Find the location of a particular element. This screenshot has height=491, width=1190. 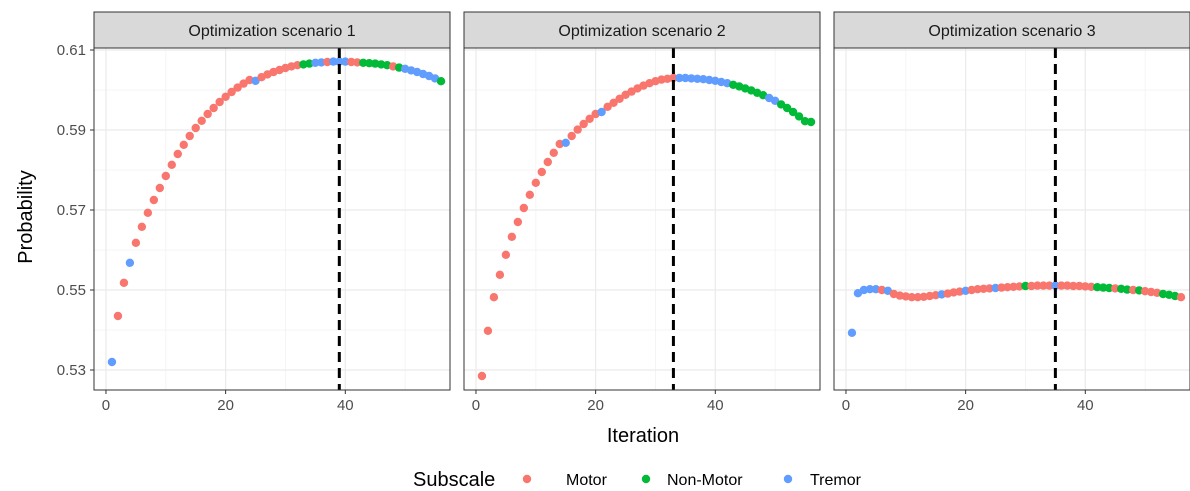

legend-key-tremor is located at coordinates (788, 479).